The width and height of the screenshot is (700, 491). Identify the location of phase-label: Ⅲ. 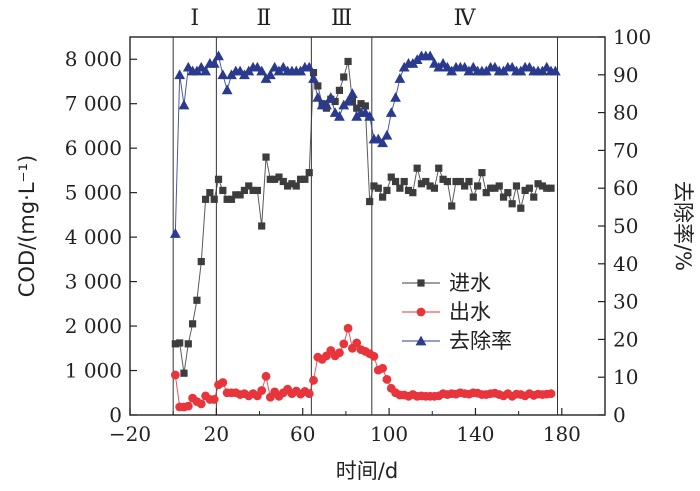
(341, 18).